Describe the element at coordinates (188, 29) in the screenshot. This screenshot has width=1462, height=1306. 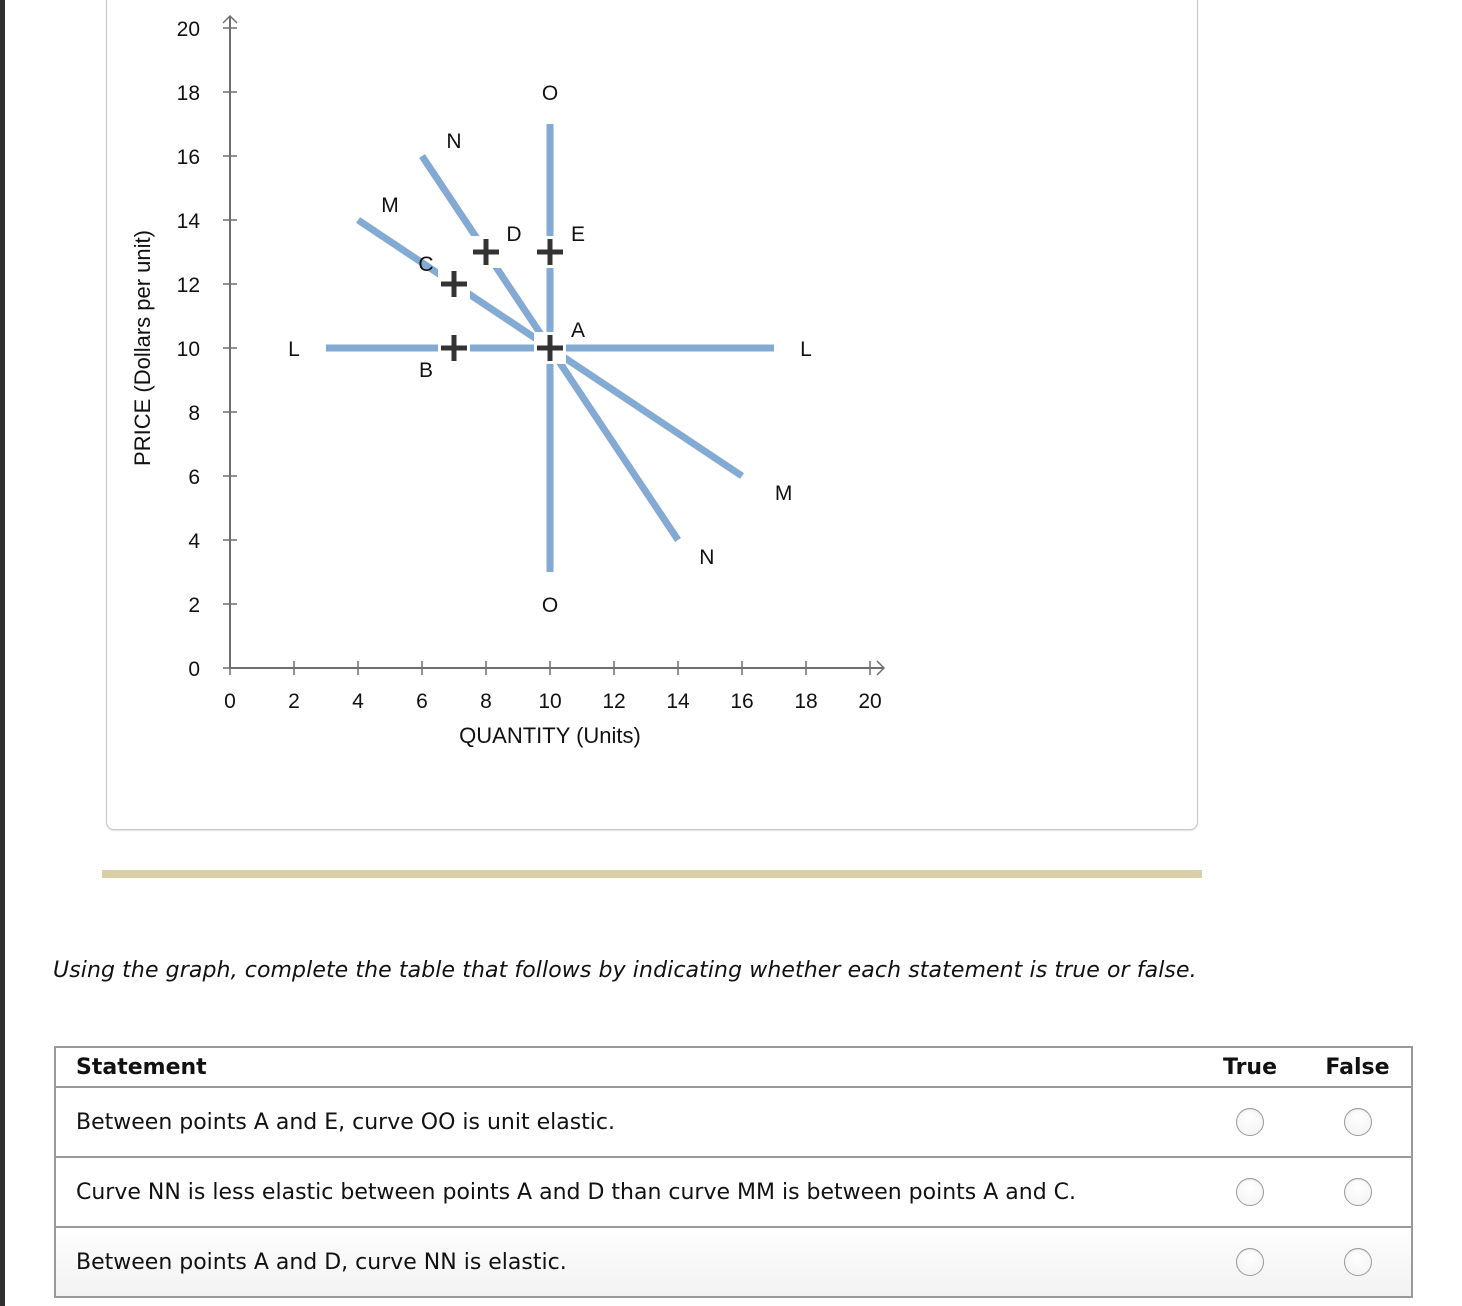
I see `y-tick-label: 20` at that location.